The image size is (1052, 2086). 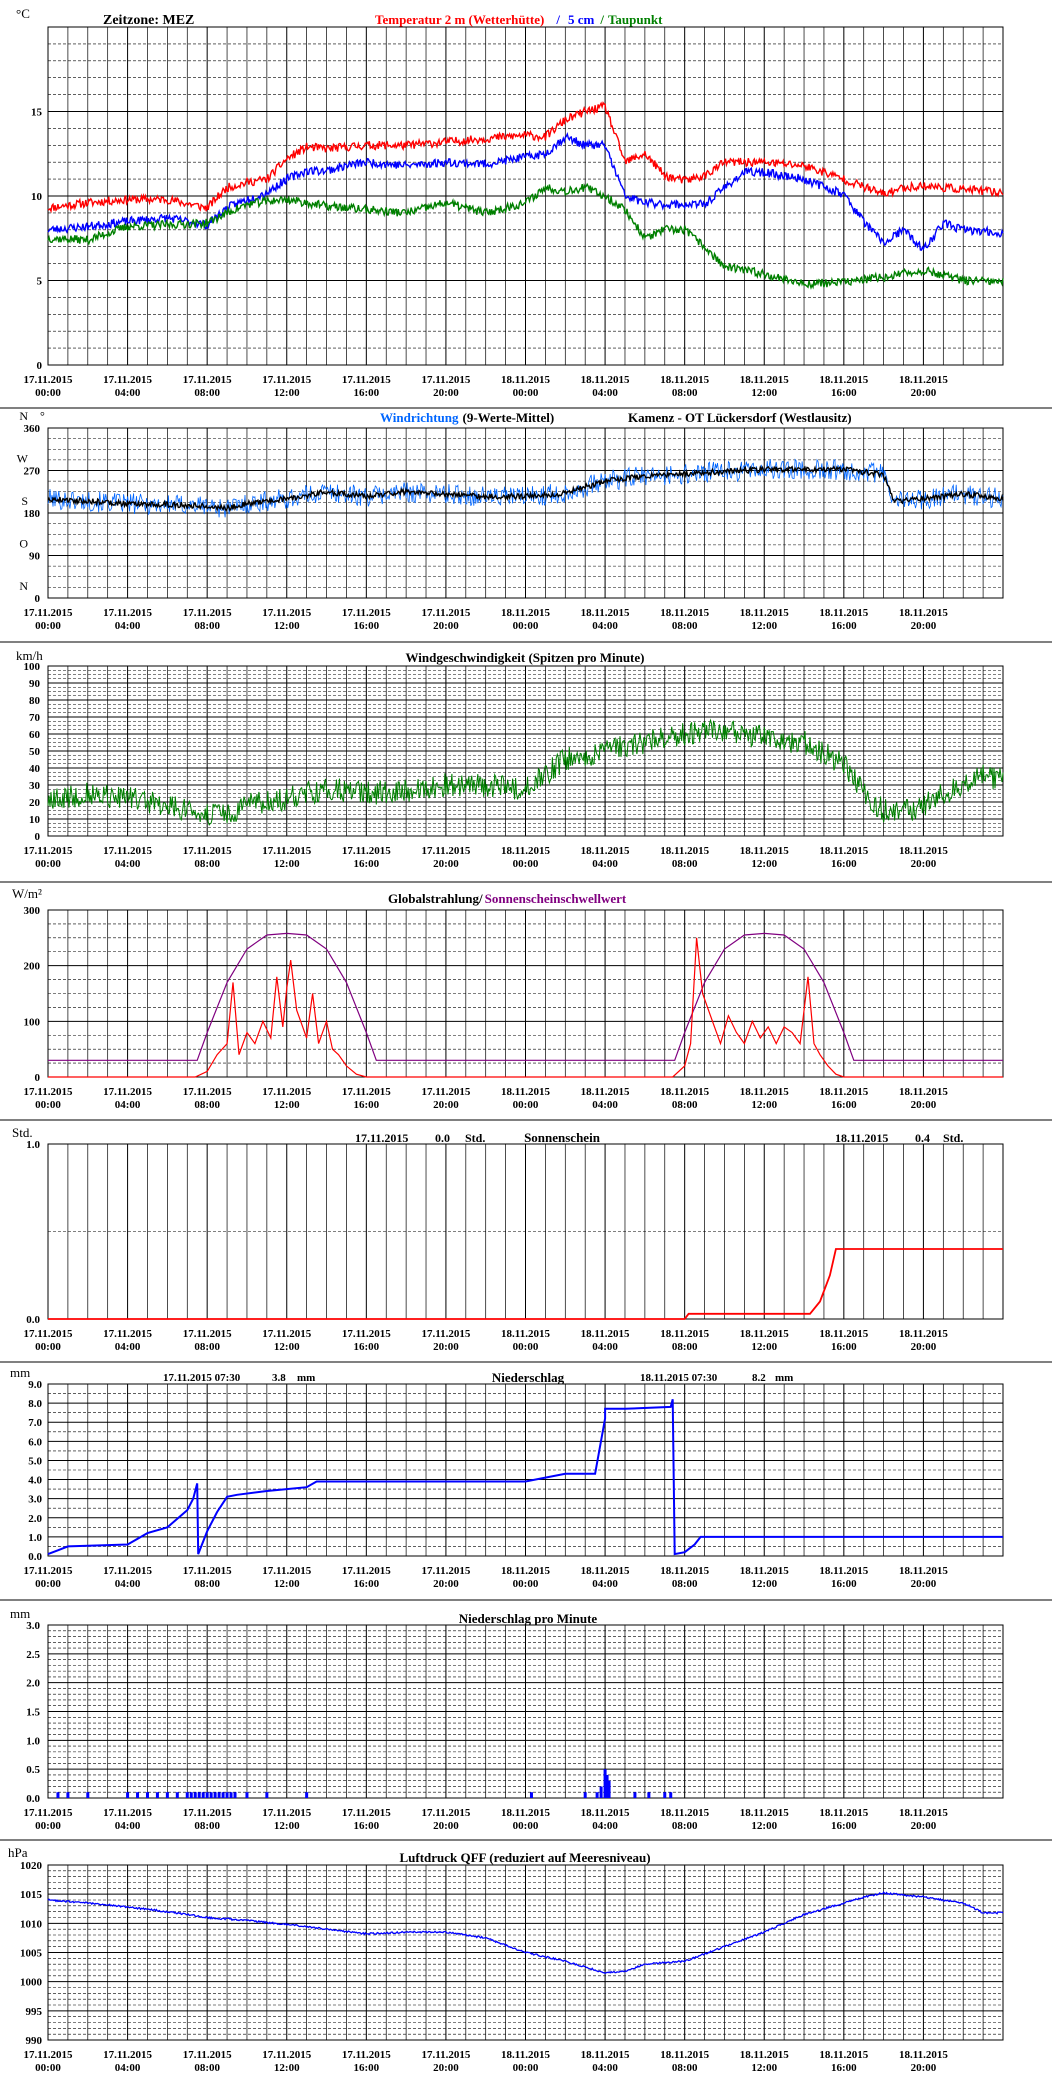 I want to click on y-tick-label: 50, so click(x=35, y=752).